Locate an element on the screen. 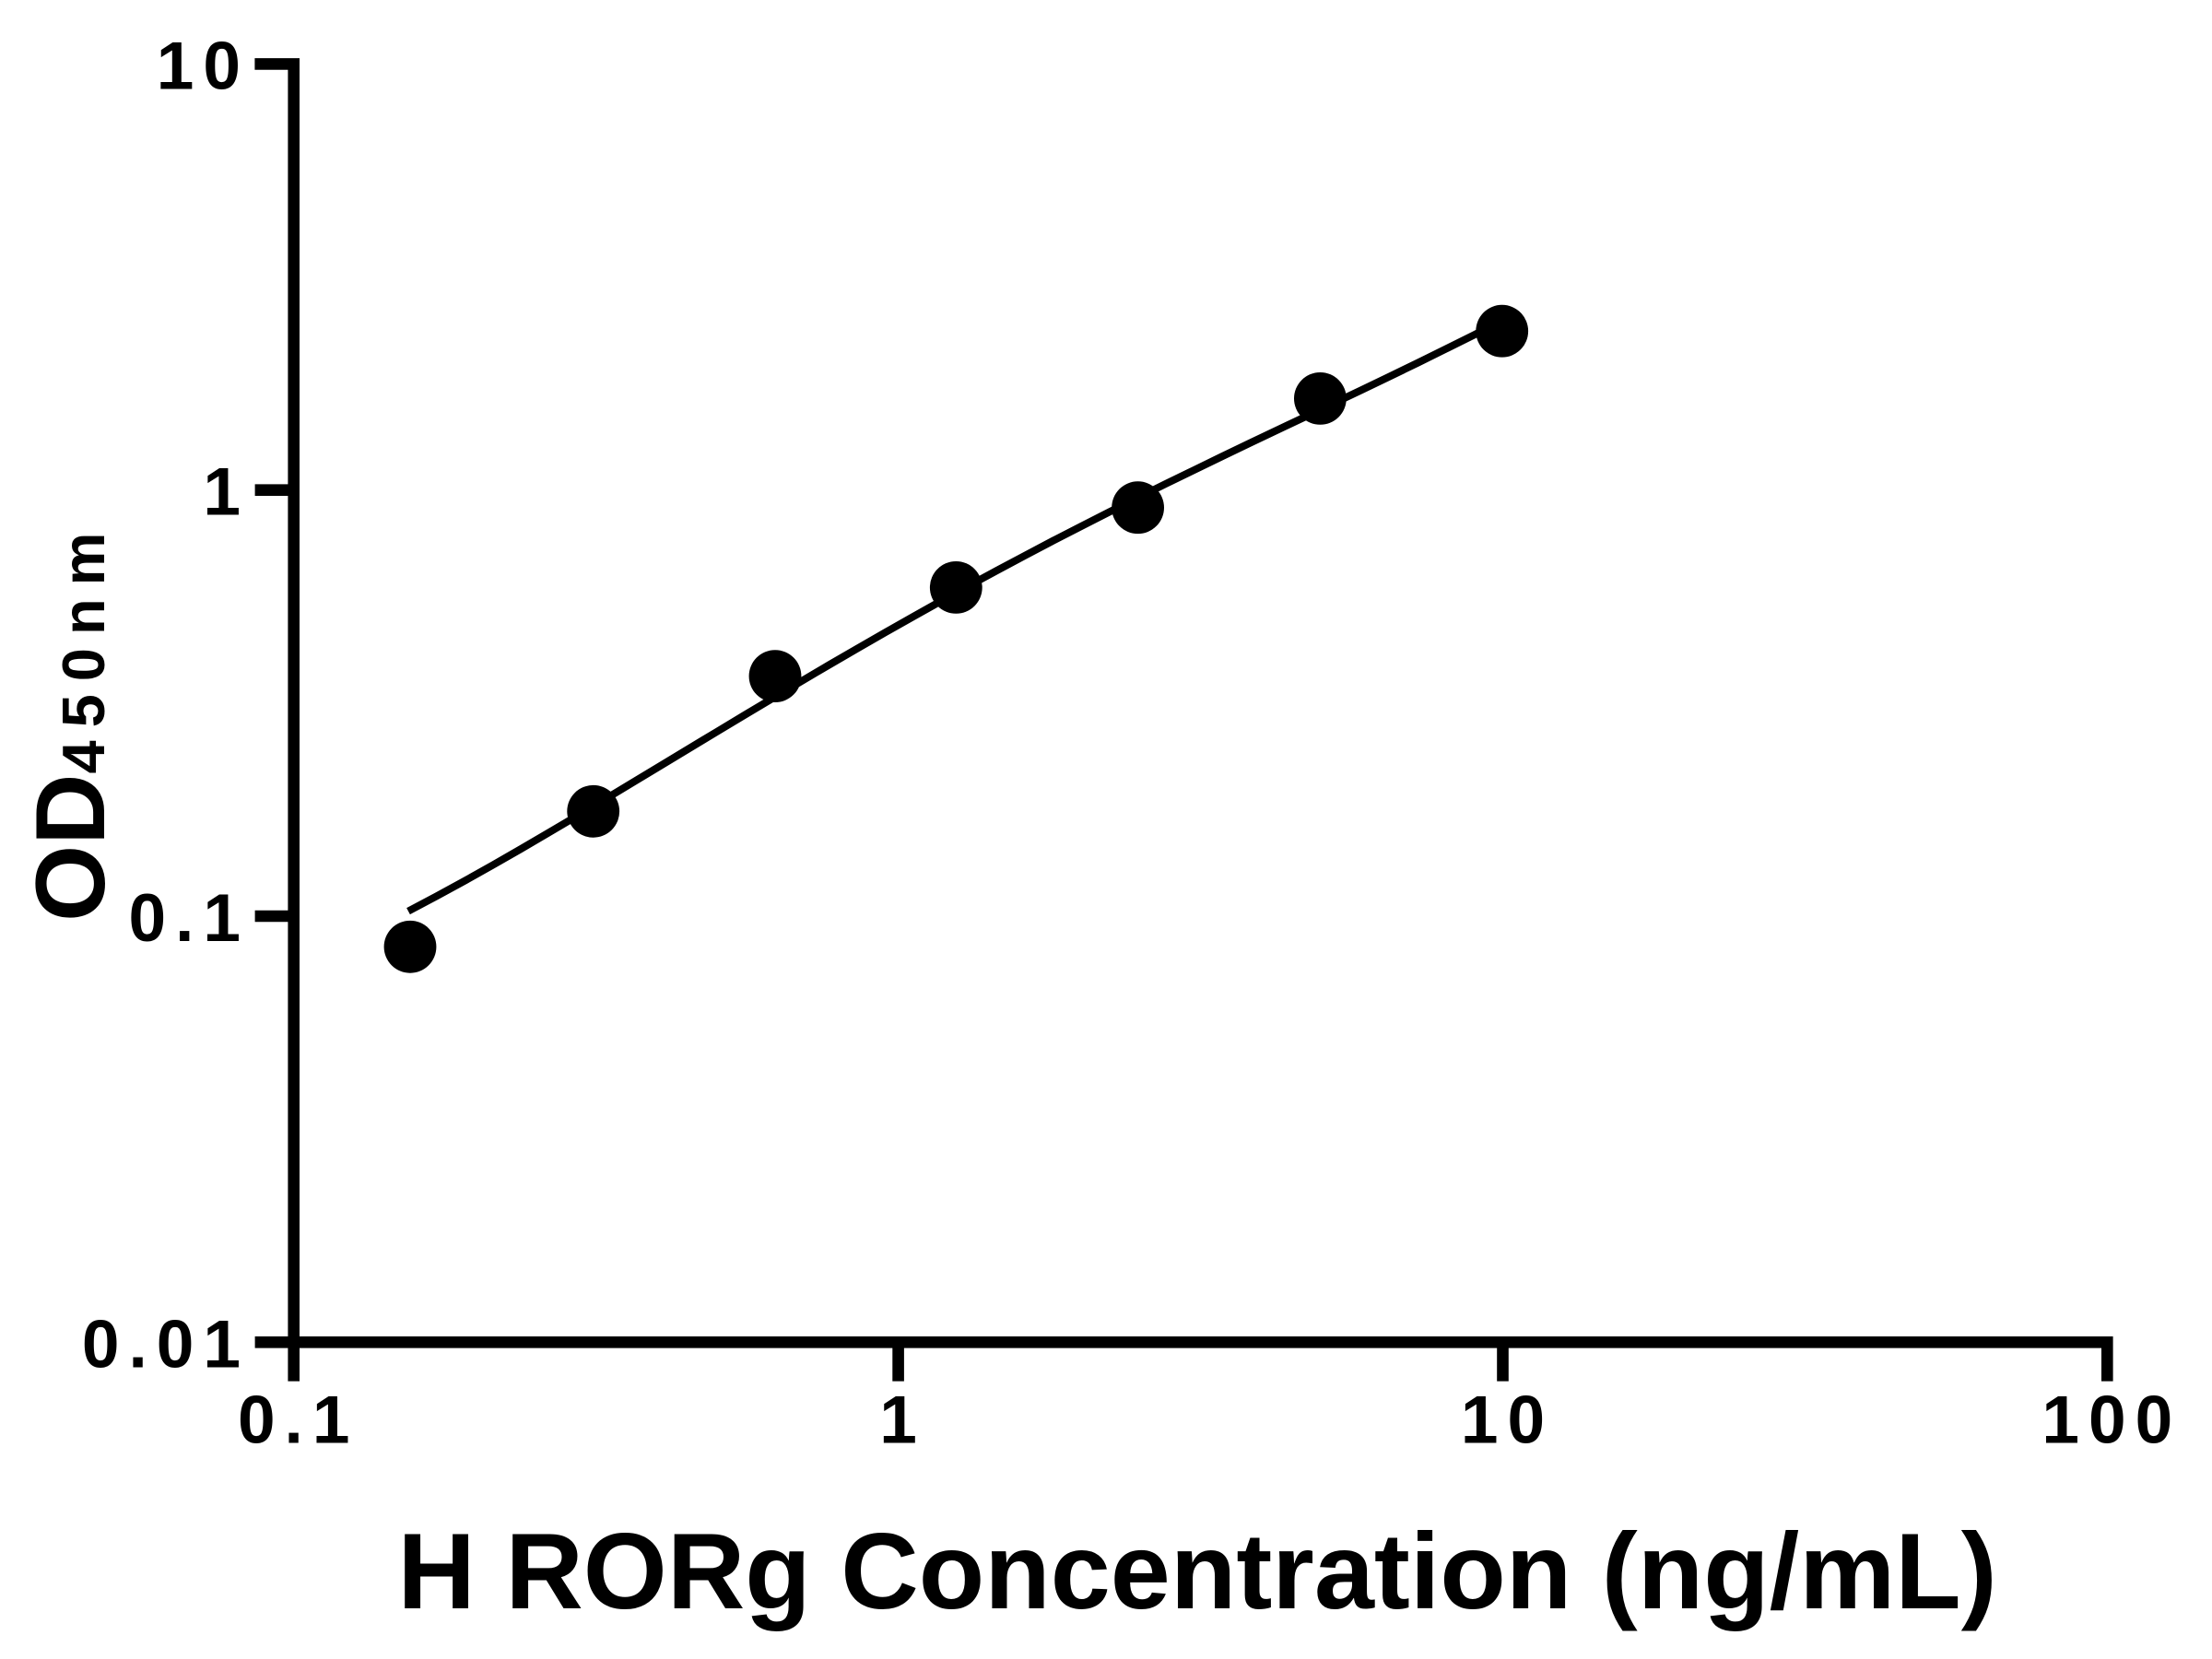 The height and width of the screenshot is (1659, 2212). svg-text: H RORg Concentration (ng/mL) is located at coordinates (1196, 1571).